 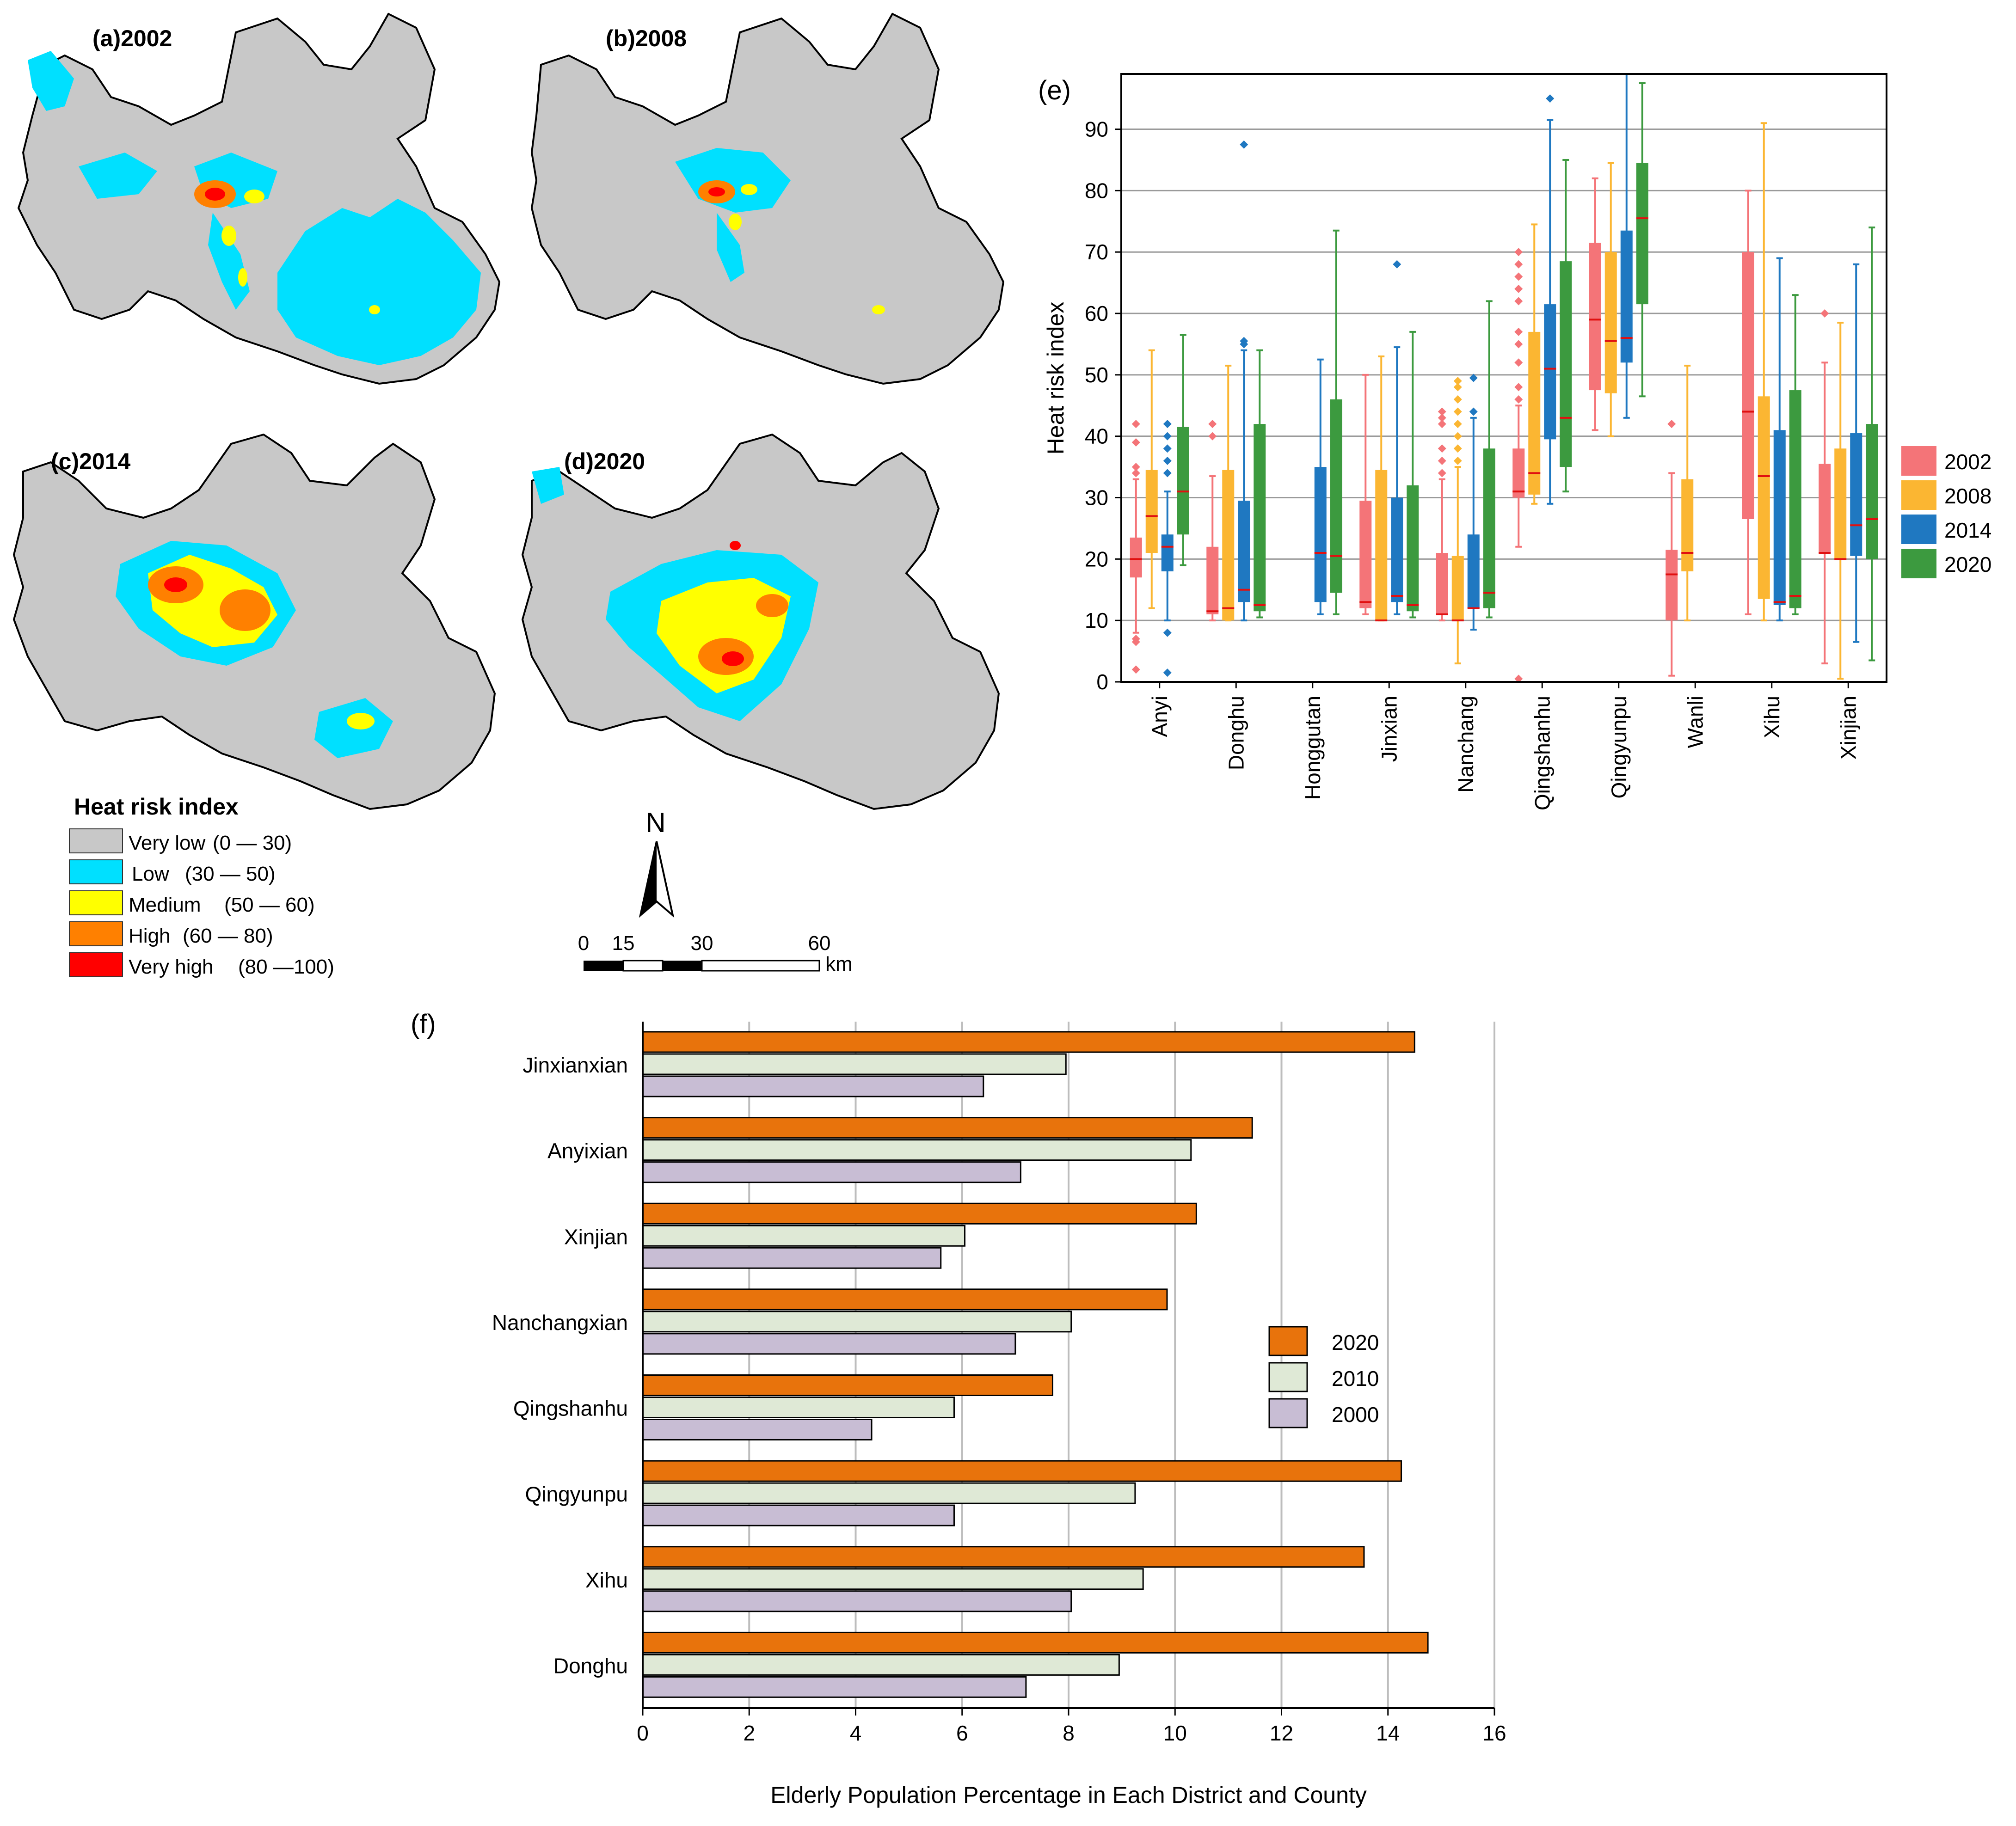 What do you see at coordinates (1466, 744) in the screenshot?
I see `x-tick-label: Nanchang` at bounding box center [1466, 744].